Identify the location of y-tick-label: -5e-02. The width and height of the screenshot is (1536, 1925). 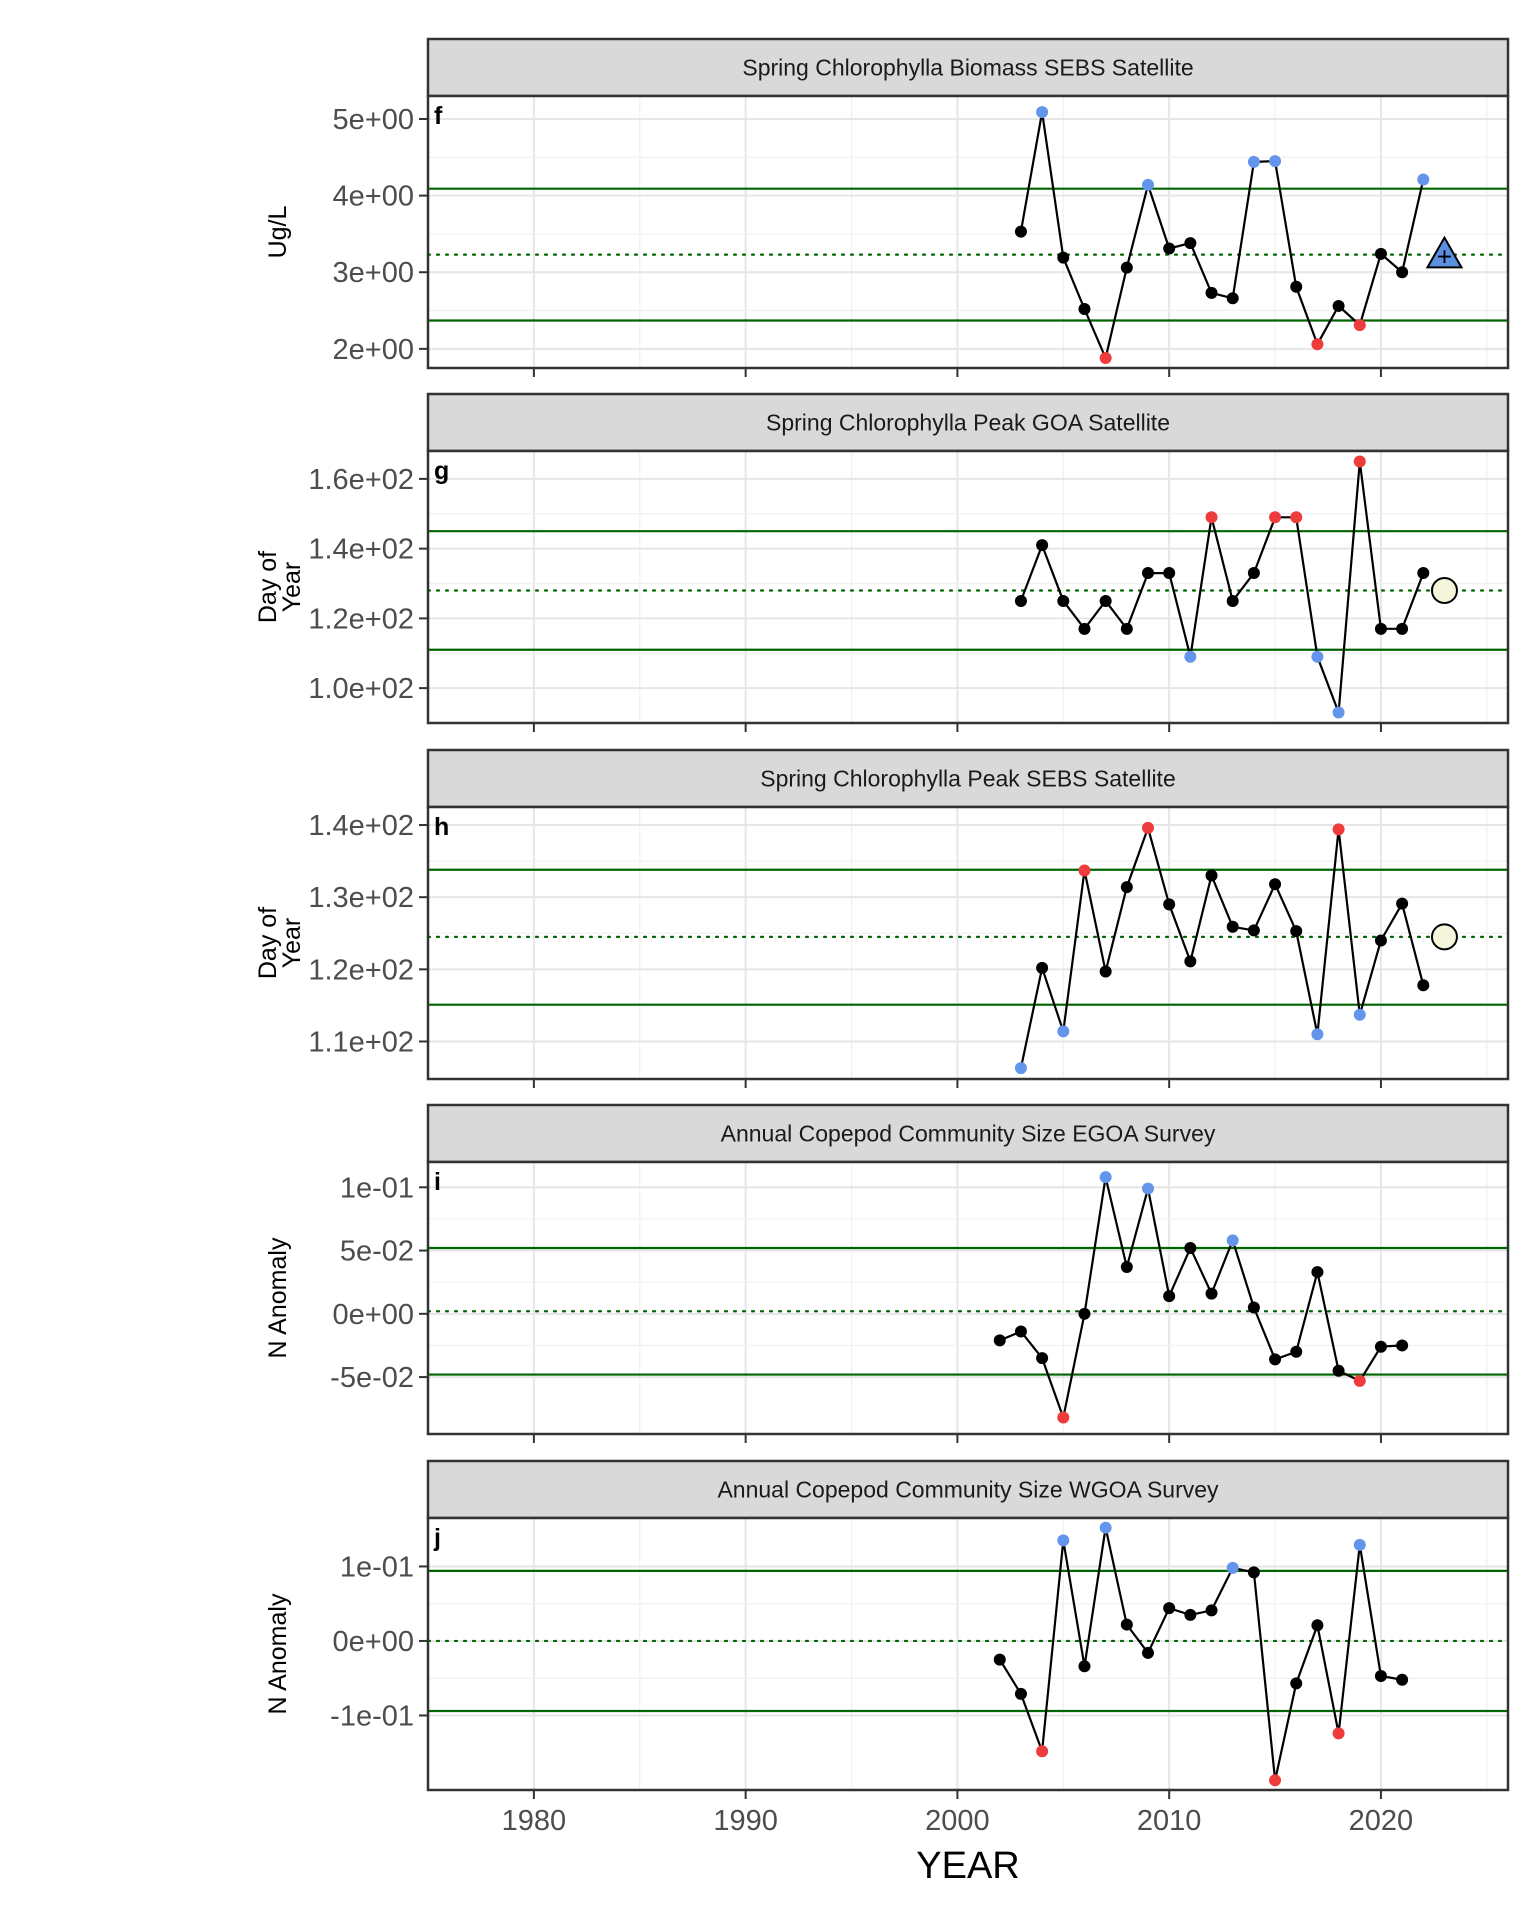
(372, 1378).